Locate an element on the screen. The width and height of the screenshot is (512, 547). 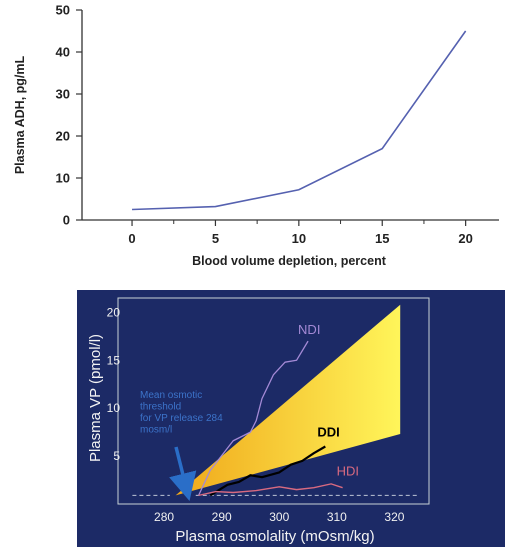
y-tick-label: 30 is located at coordinates (63, 94).